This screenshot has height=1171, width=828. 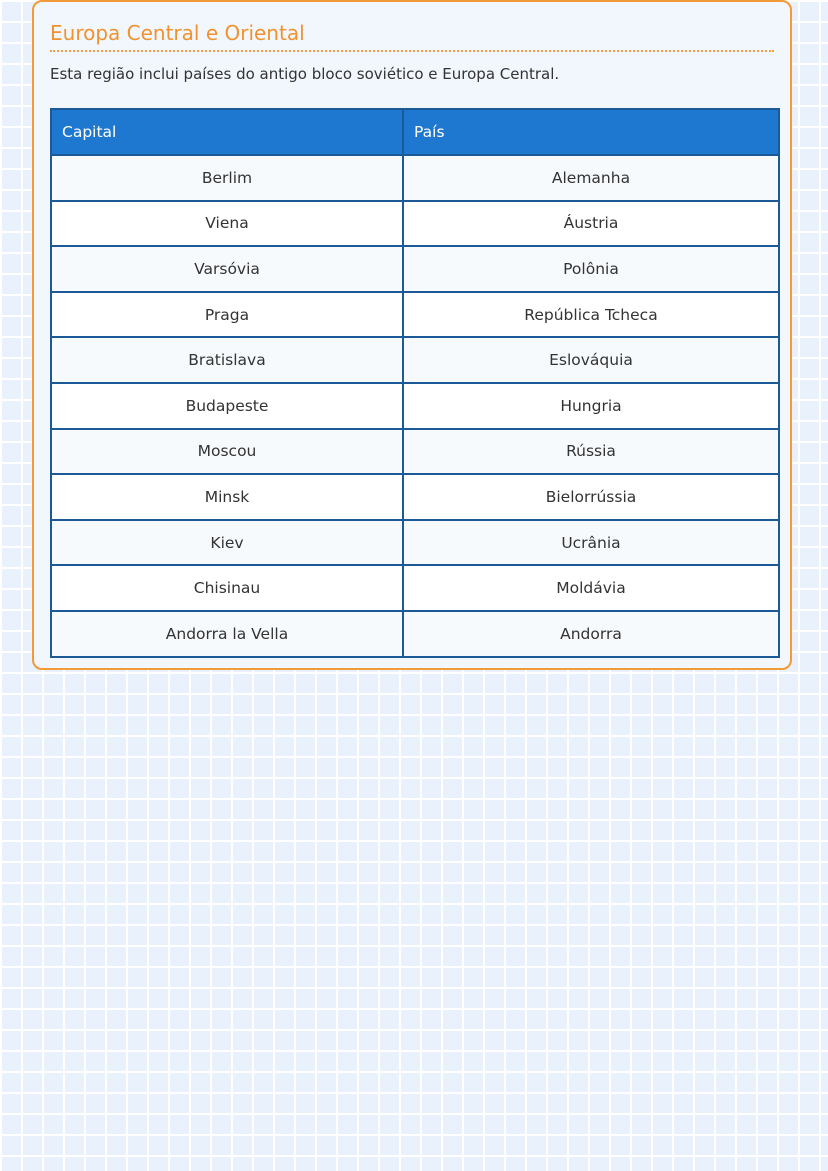 What do you see at coordinates (412, 51) in the screenshot?
I see `title-divider` at bounding box center [412, 51].